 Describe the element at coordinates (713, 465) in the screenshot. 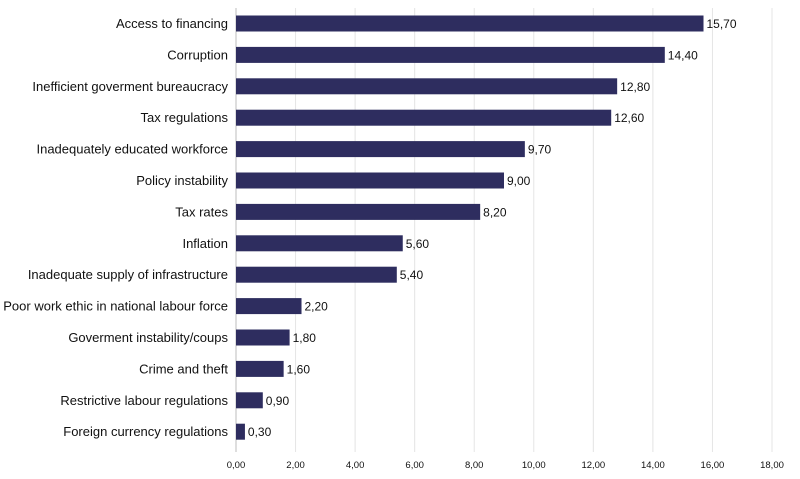

I see `x-tick-label: 16,00` at that location.